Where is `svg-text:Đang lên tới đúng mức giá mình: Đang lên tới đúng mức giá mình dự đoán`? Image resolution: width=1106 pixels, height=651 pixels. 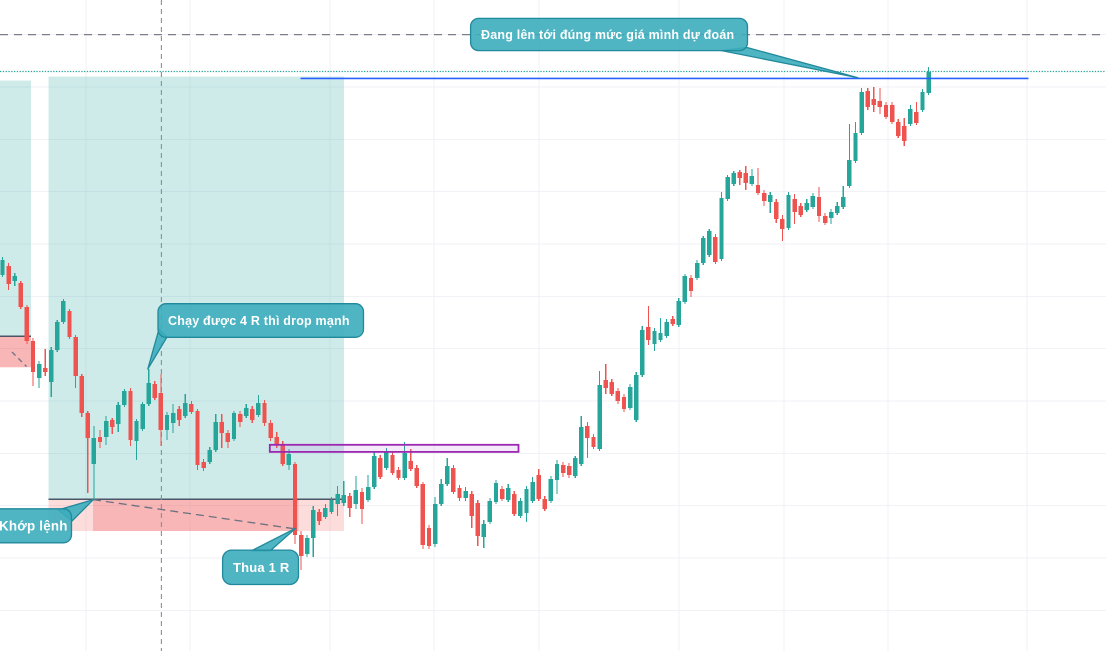 svg-text:Đang lên tới đúng mức giá mình: Đang lên tới đúng mức giá mình dự đoán is located at coordinates (607, 35).